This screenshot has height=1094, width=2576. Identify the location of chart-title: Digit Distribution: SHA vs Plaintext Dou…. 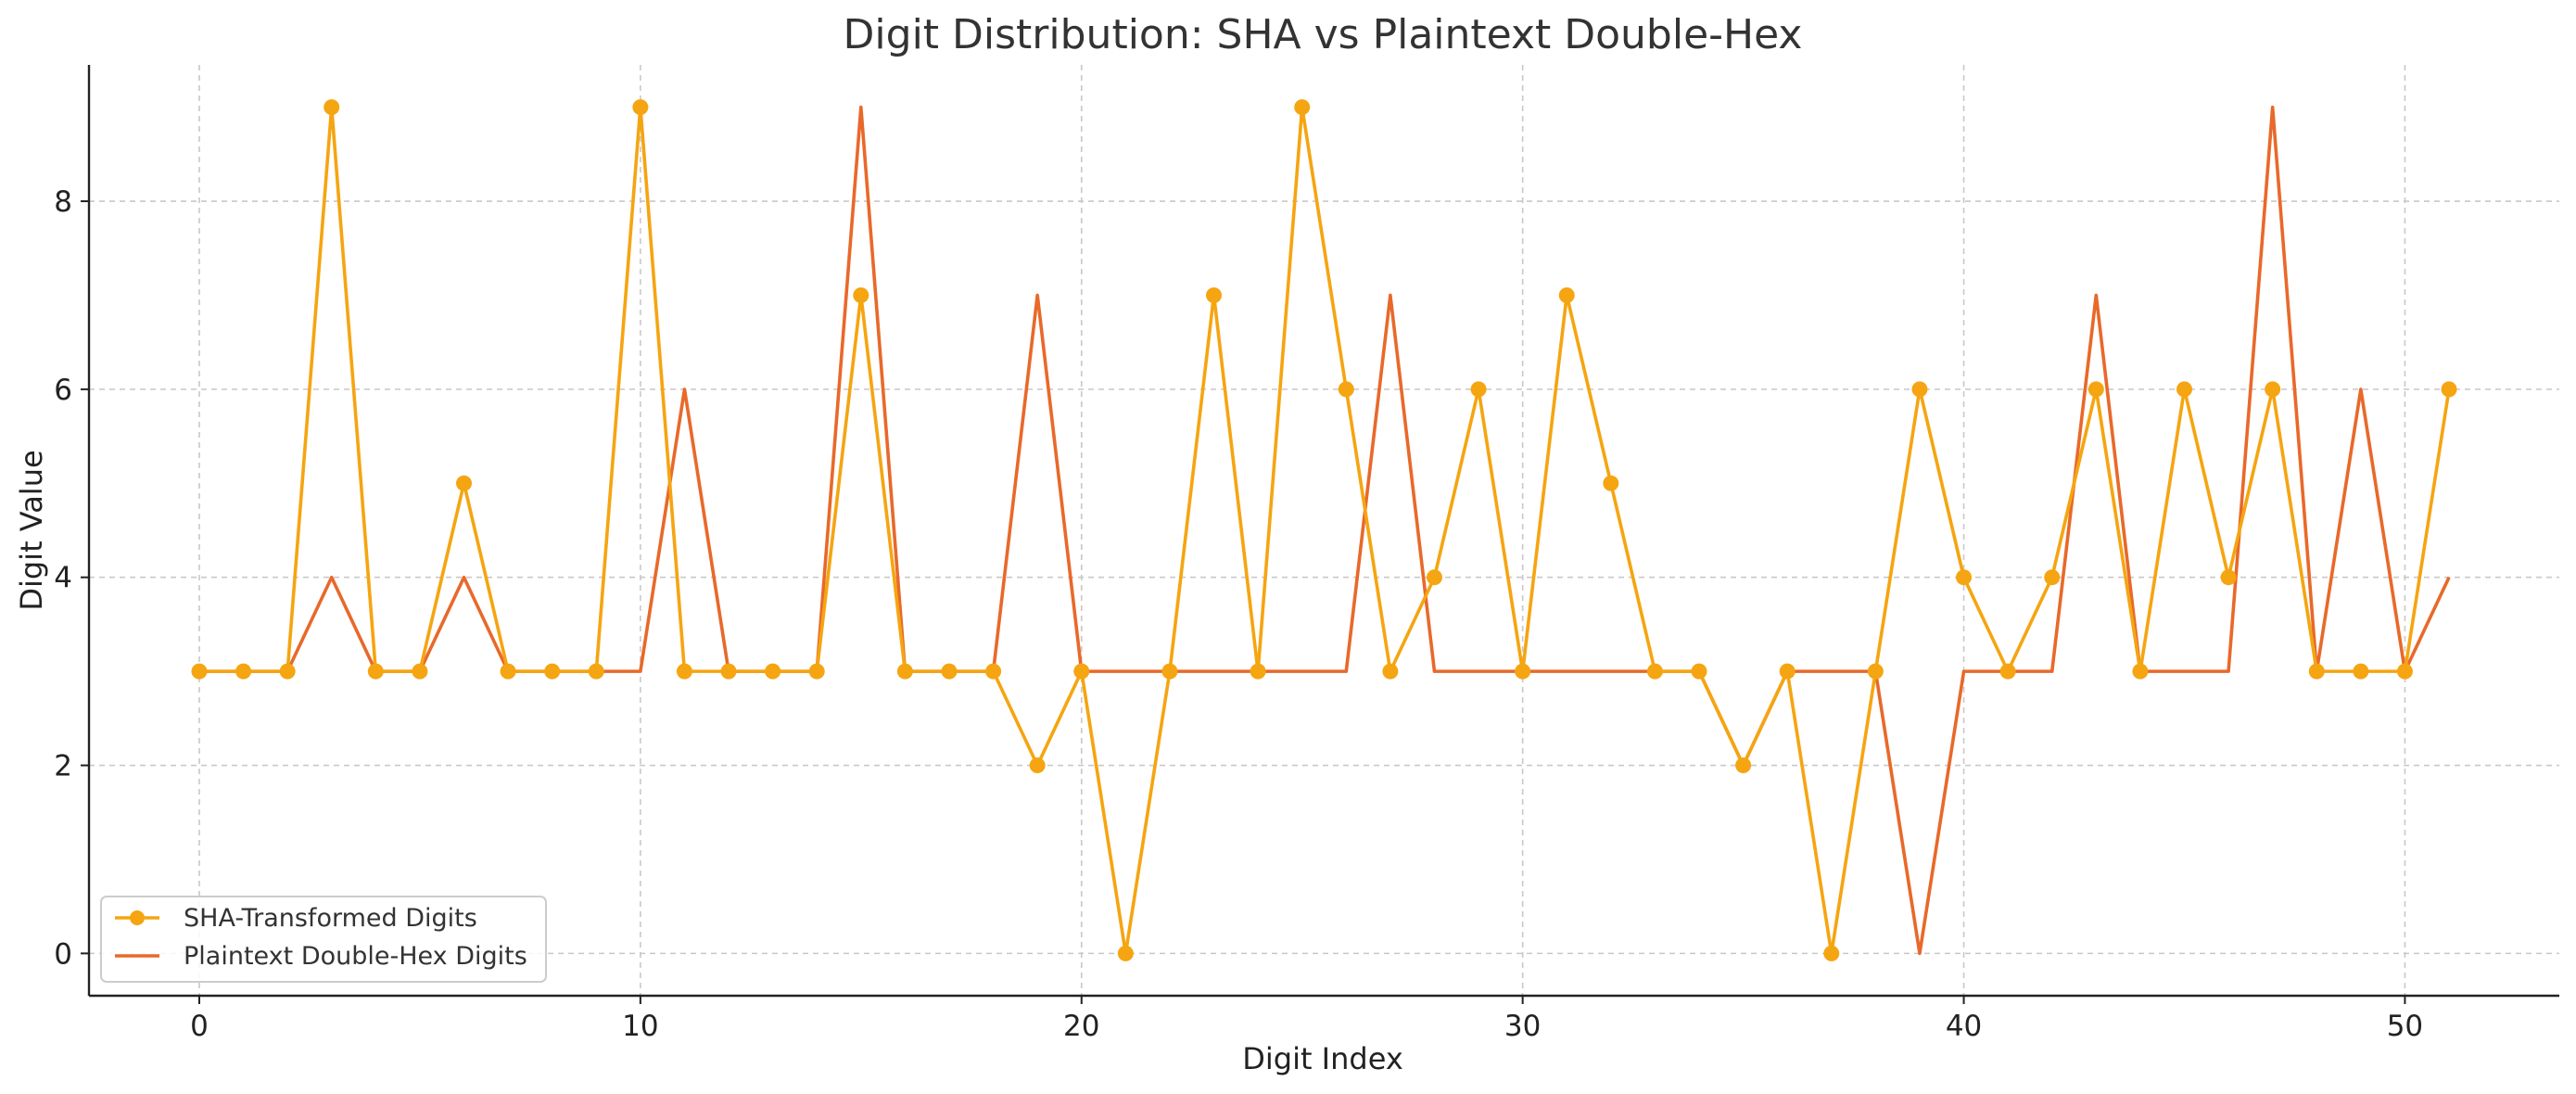
(1323, 34).